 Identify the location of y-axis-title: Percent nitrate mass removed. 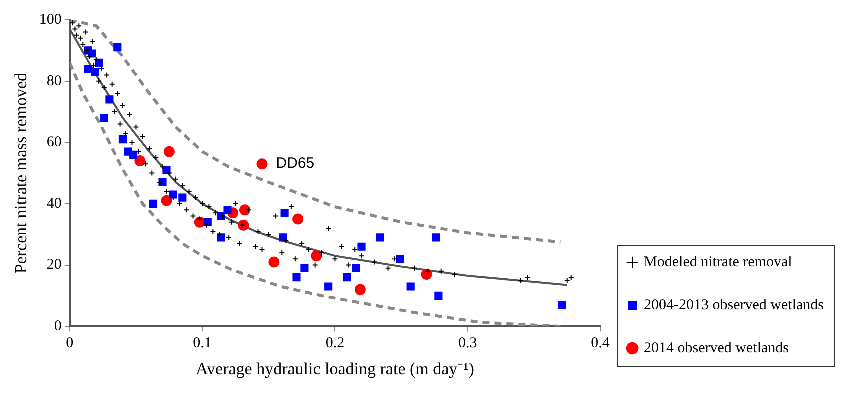
(21, 173).